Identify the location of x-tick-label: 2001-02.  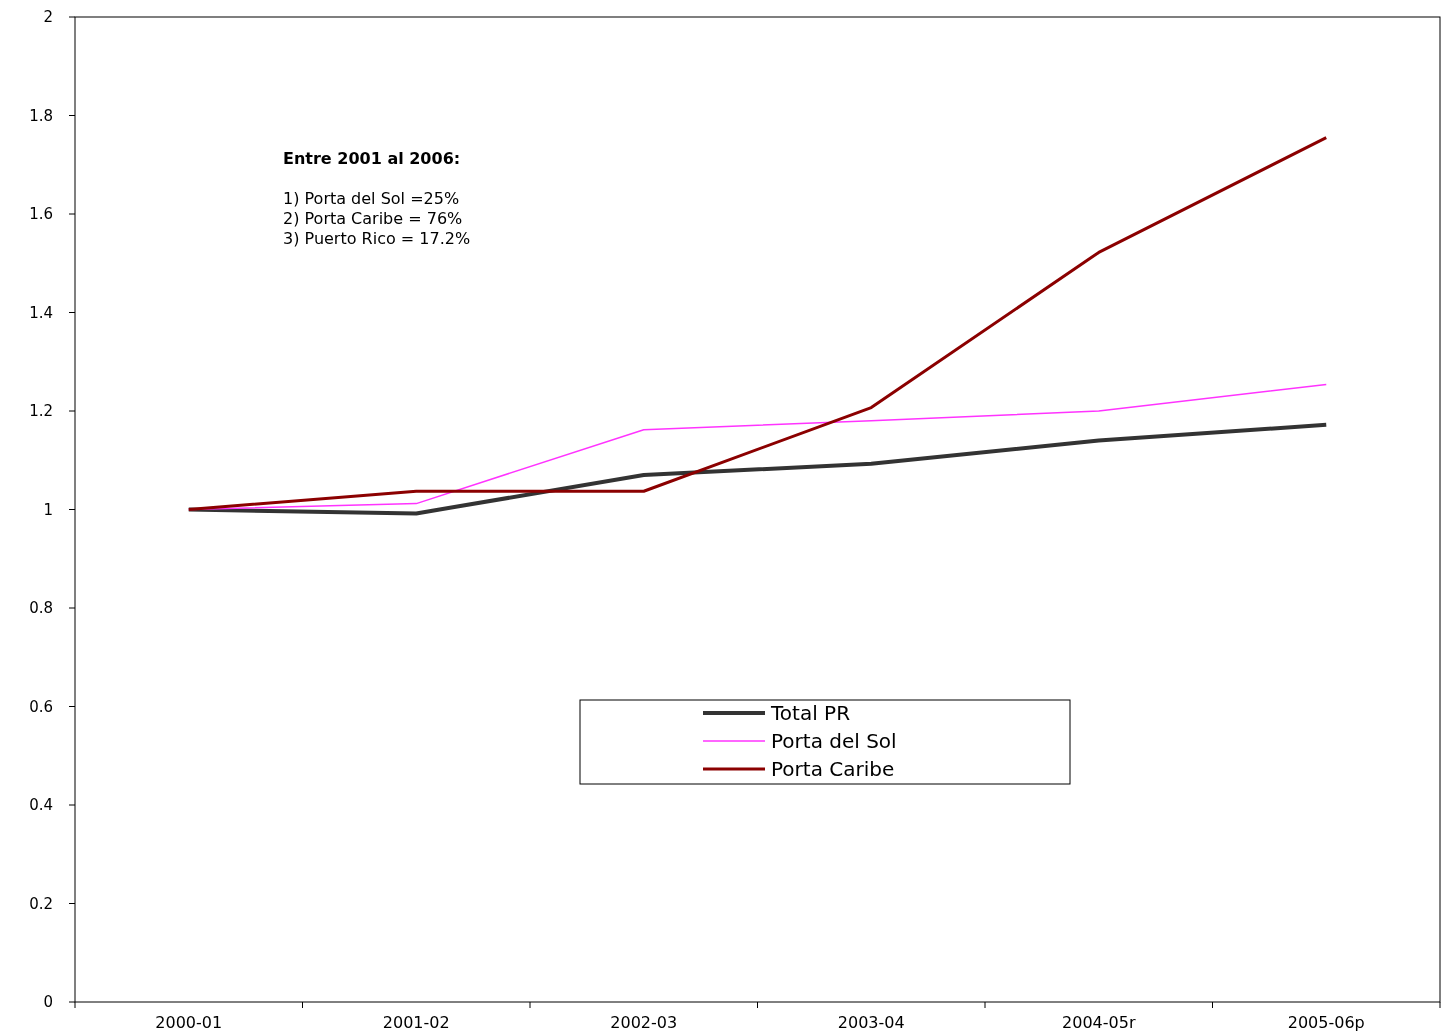
(416, 1022).